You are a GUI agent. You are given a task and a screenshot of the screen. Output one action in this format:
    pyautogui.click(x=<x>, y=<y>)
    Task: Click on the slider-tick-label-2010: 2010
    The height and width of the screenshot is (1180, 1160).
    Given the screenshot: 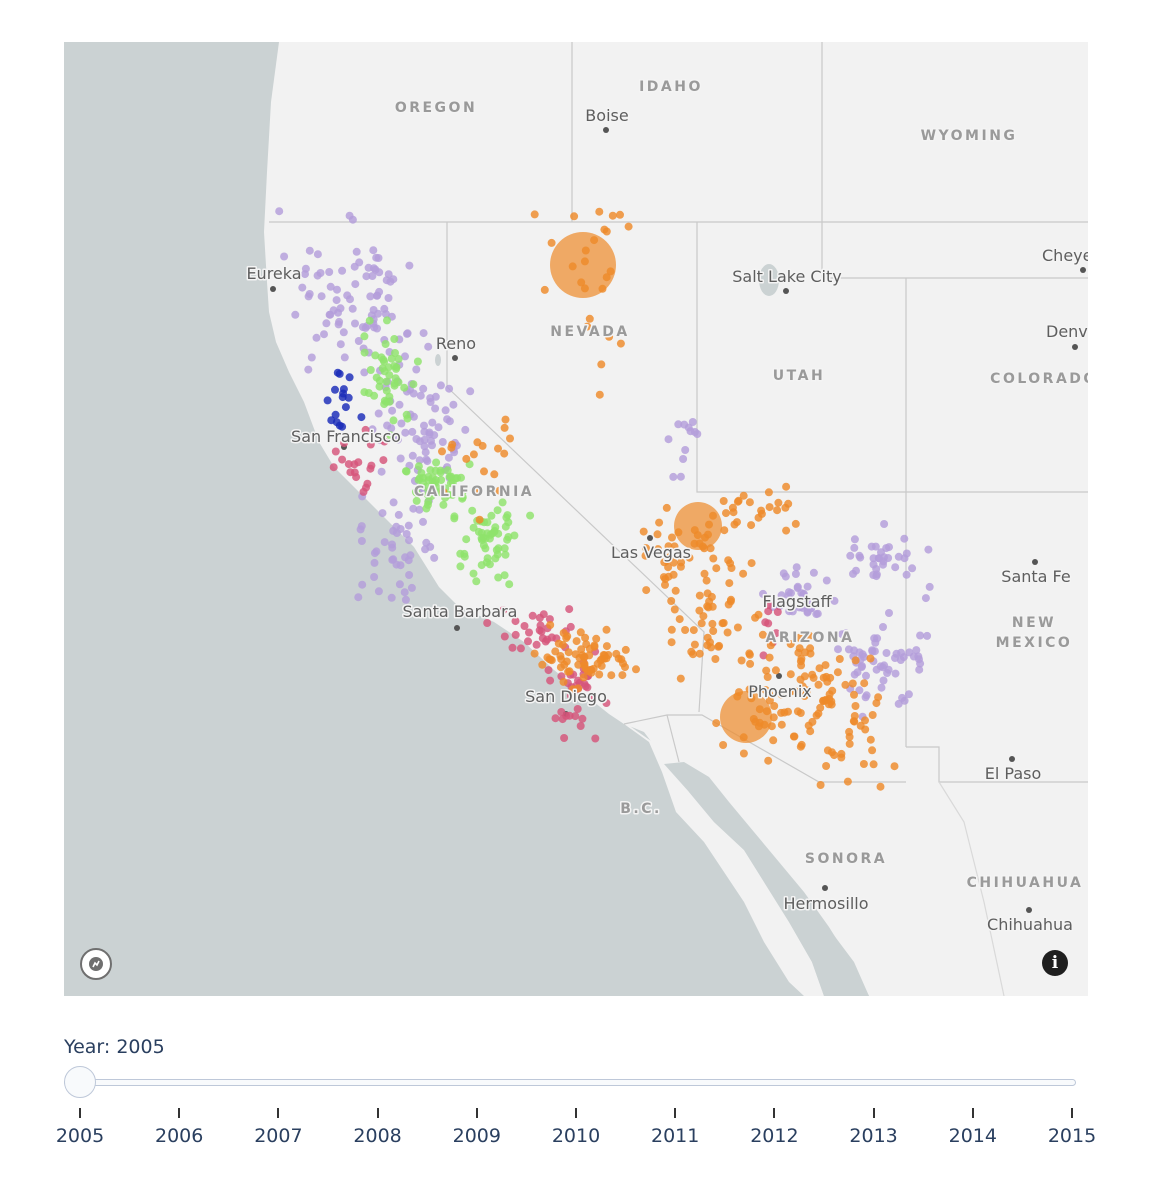 What is the action you would take?
    pyautogui.click(x=576, y=1136)
    